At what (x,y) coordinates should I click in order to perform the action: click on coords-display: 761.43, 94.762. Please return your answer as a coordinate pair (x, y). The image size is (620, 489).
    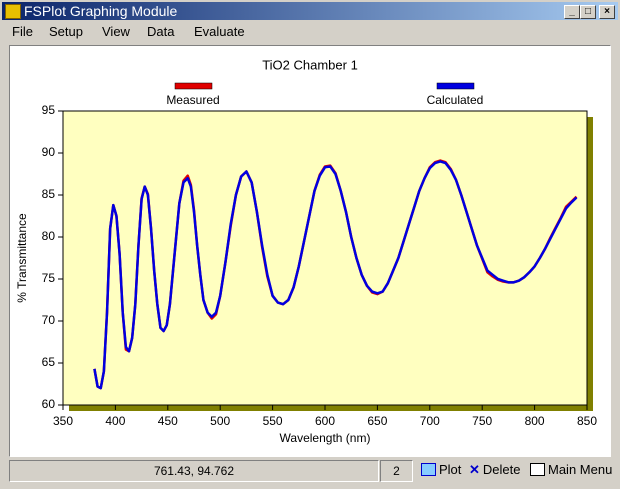
    Looking at the image, I should click on (194, 471).